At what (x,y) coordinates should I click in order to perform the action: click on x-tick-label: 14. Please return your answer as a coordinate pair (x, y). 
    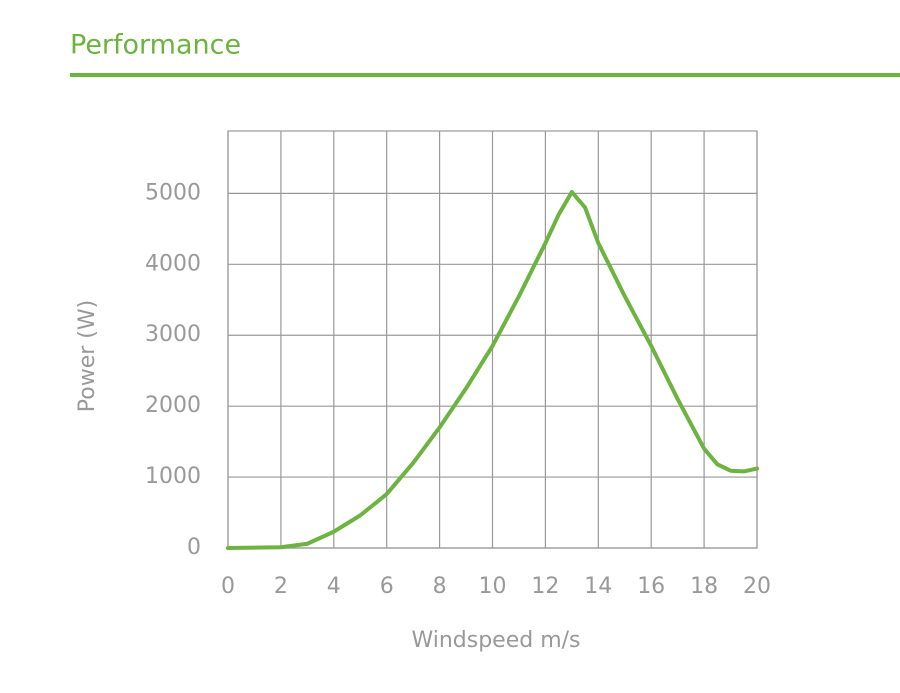
    Looking at the image, I should click on (598, 586).